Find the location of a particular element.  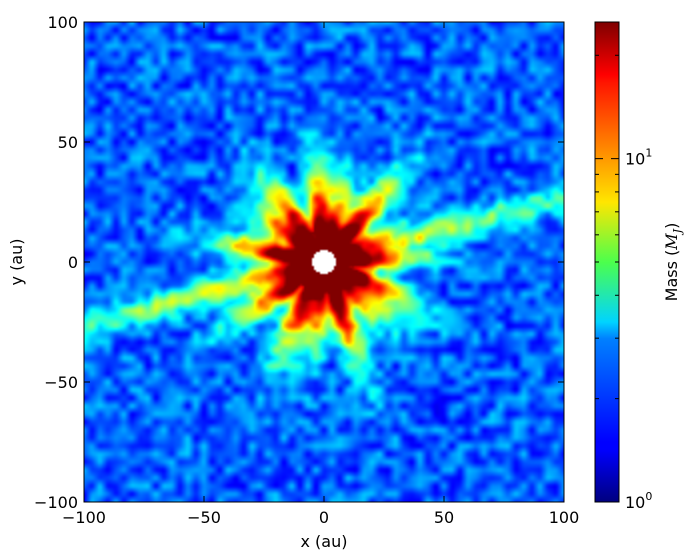

colorbar-label: Mass (MJ) is located at coordinates (673, 262).